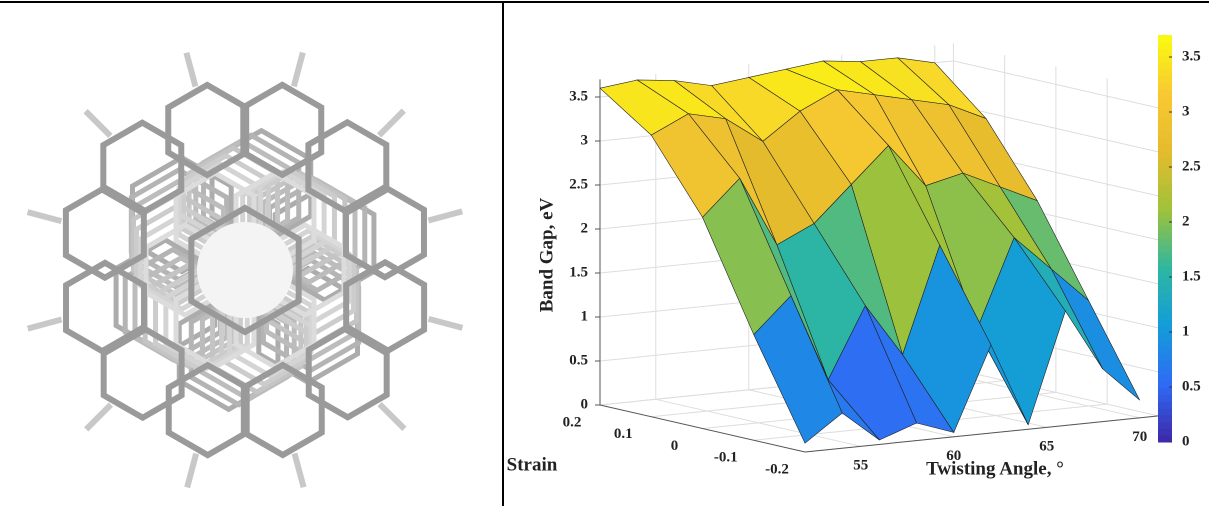 This screenshot has width=1209, height=506. I want to click on colorbar-tick-label: 0, so click(1186, 441).